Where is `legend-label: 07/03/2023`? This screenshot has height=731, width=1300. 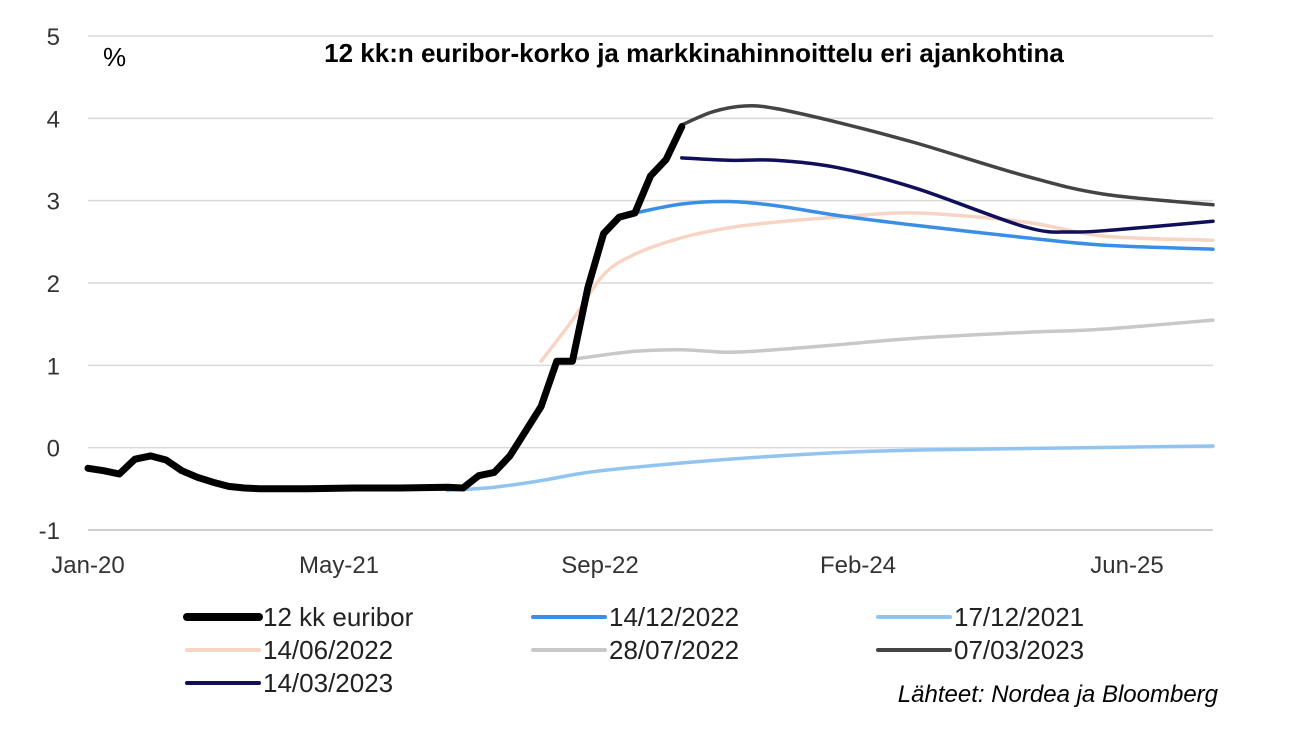 legend-label: 07/03/2023 is located at coordinates (1019, 650).